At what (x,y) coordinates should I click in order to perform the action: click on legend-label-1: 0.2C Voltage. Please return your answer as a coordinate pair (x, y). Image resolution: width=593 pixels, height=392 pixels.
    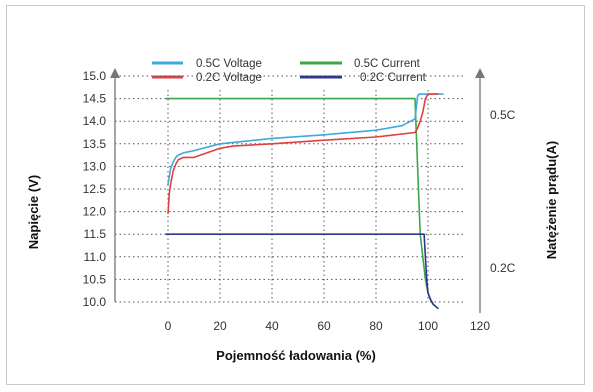
    Looking at the image, I should click on (229, 78).